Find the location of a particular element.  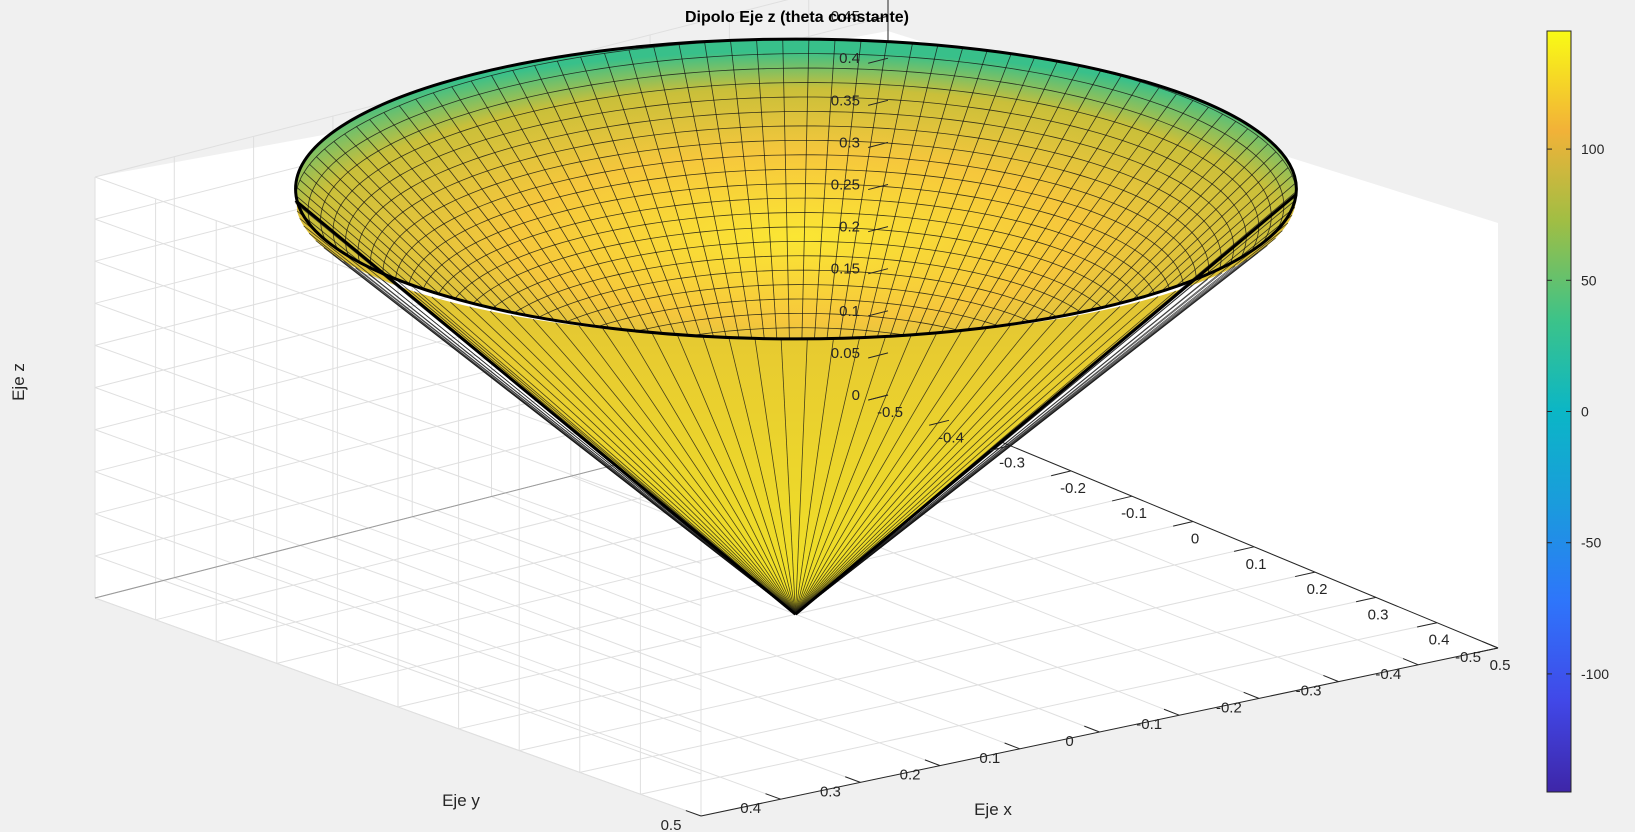

z-tick-label: 0.25 is located at coordinates (845, 185).